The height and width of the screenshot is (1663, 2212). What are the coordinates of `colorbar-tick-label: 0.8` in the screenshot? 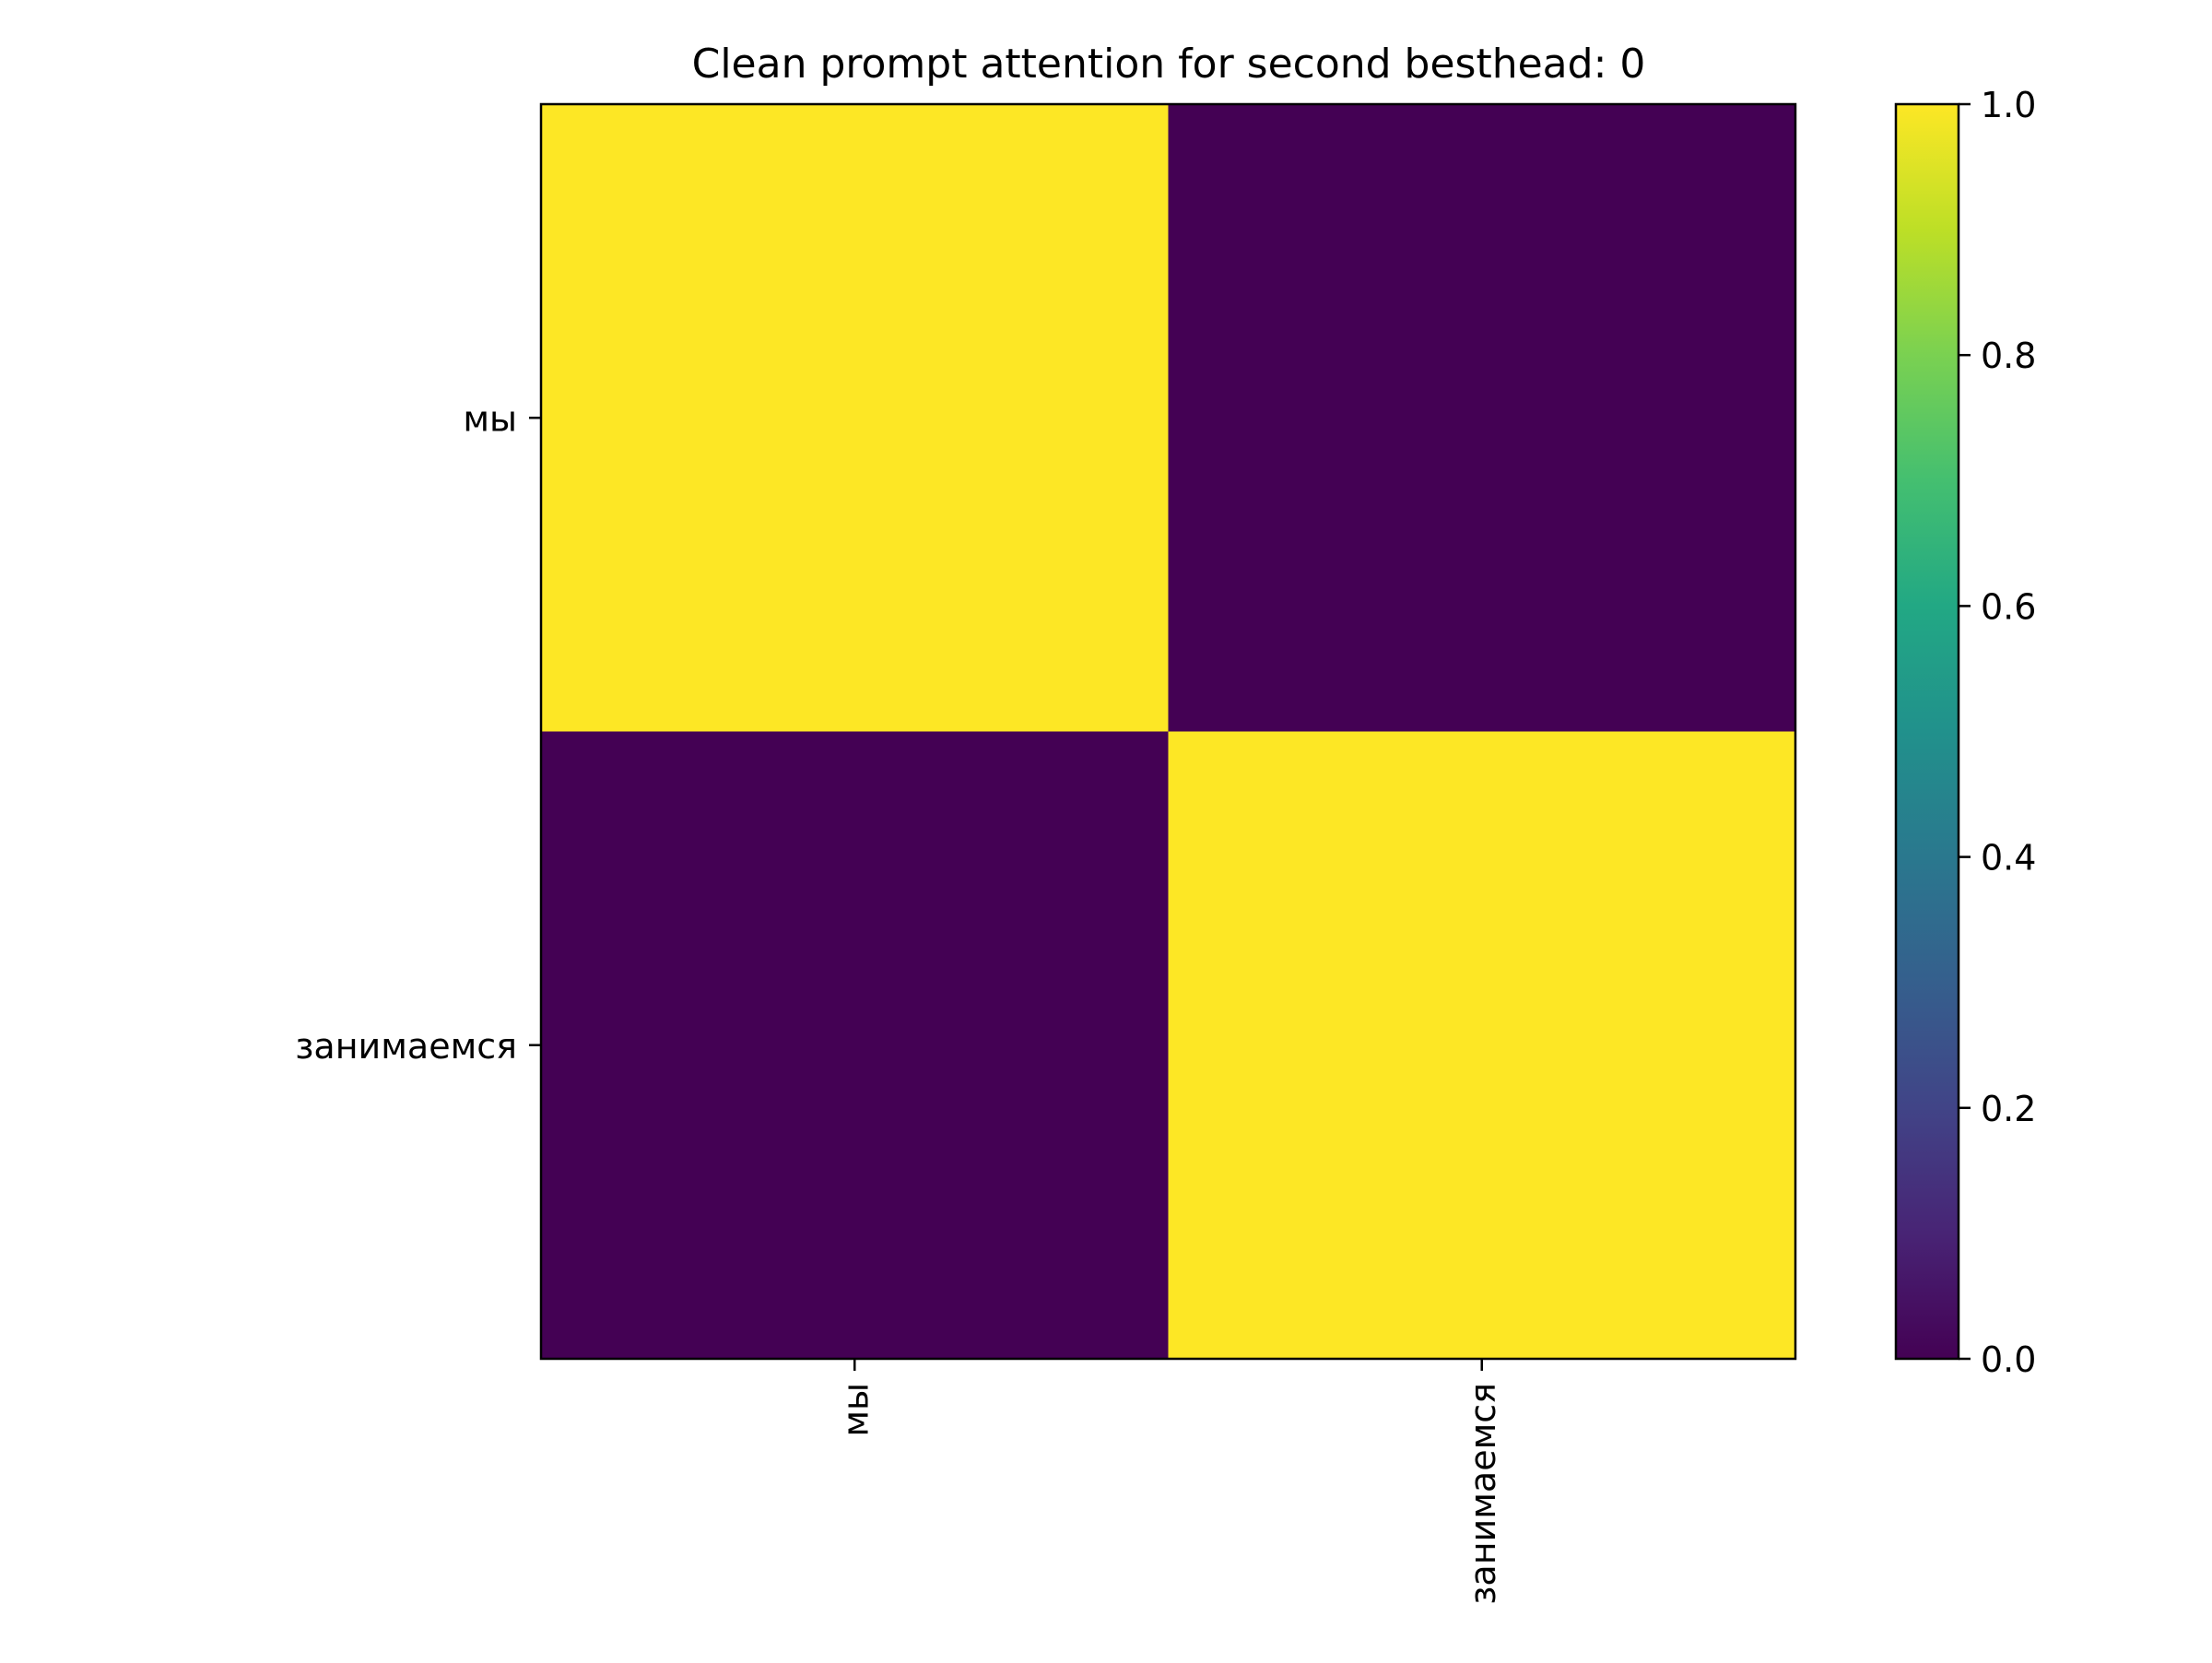 It's located at (2008, 356).